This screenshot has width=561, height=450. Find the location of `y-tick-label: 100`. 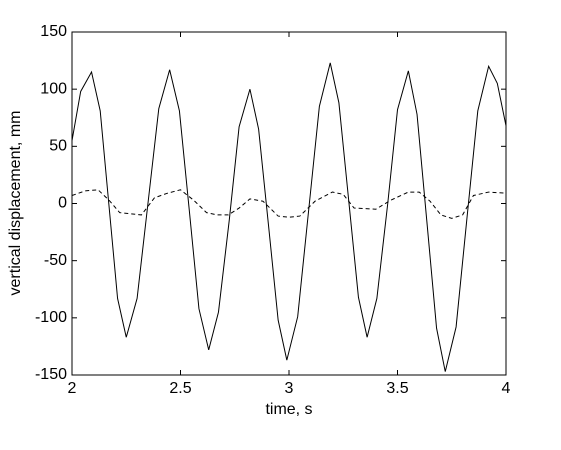

y-tick-label: 100 is located at coordinates (53, 88).